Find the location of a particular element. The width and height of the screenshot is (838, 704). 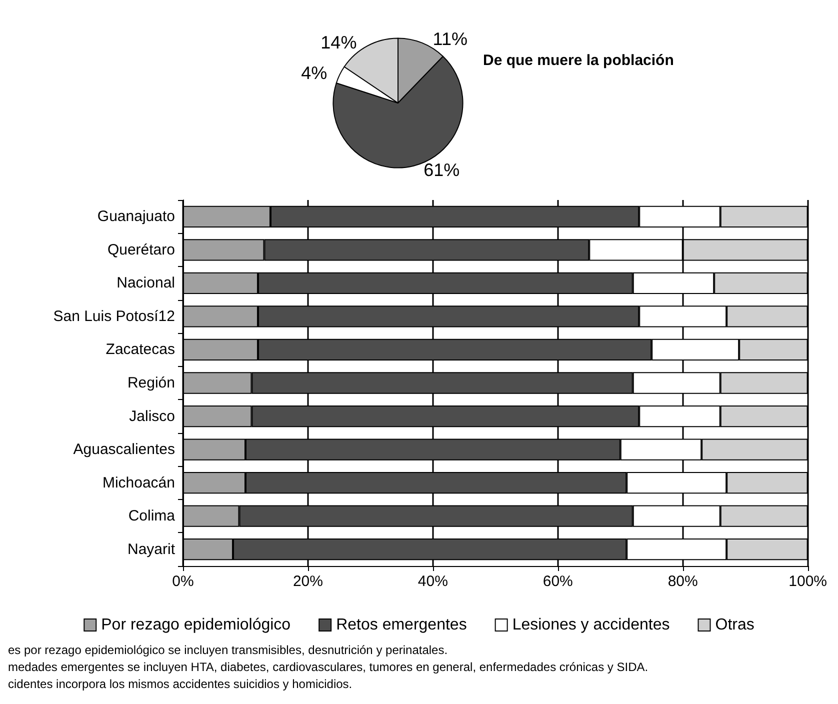

data-label: 11% is located at coordinates (450, 39).